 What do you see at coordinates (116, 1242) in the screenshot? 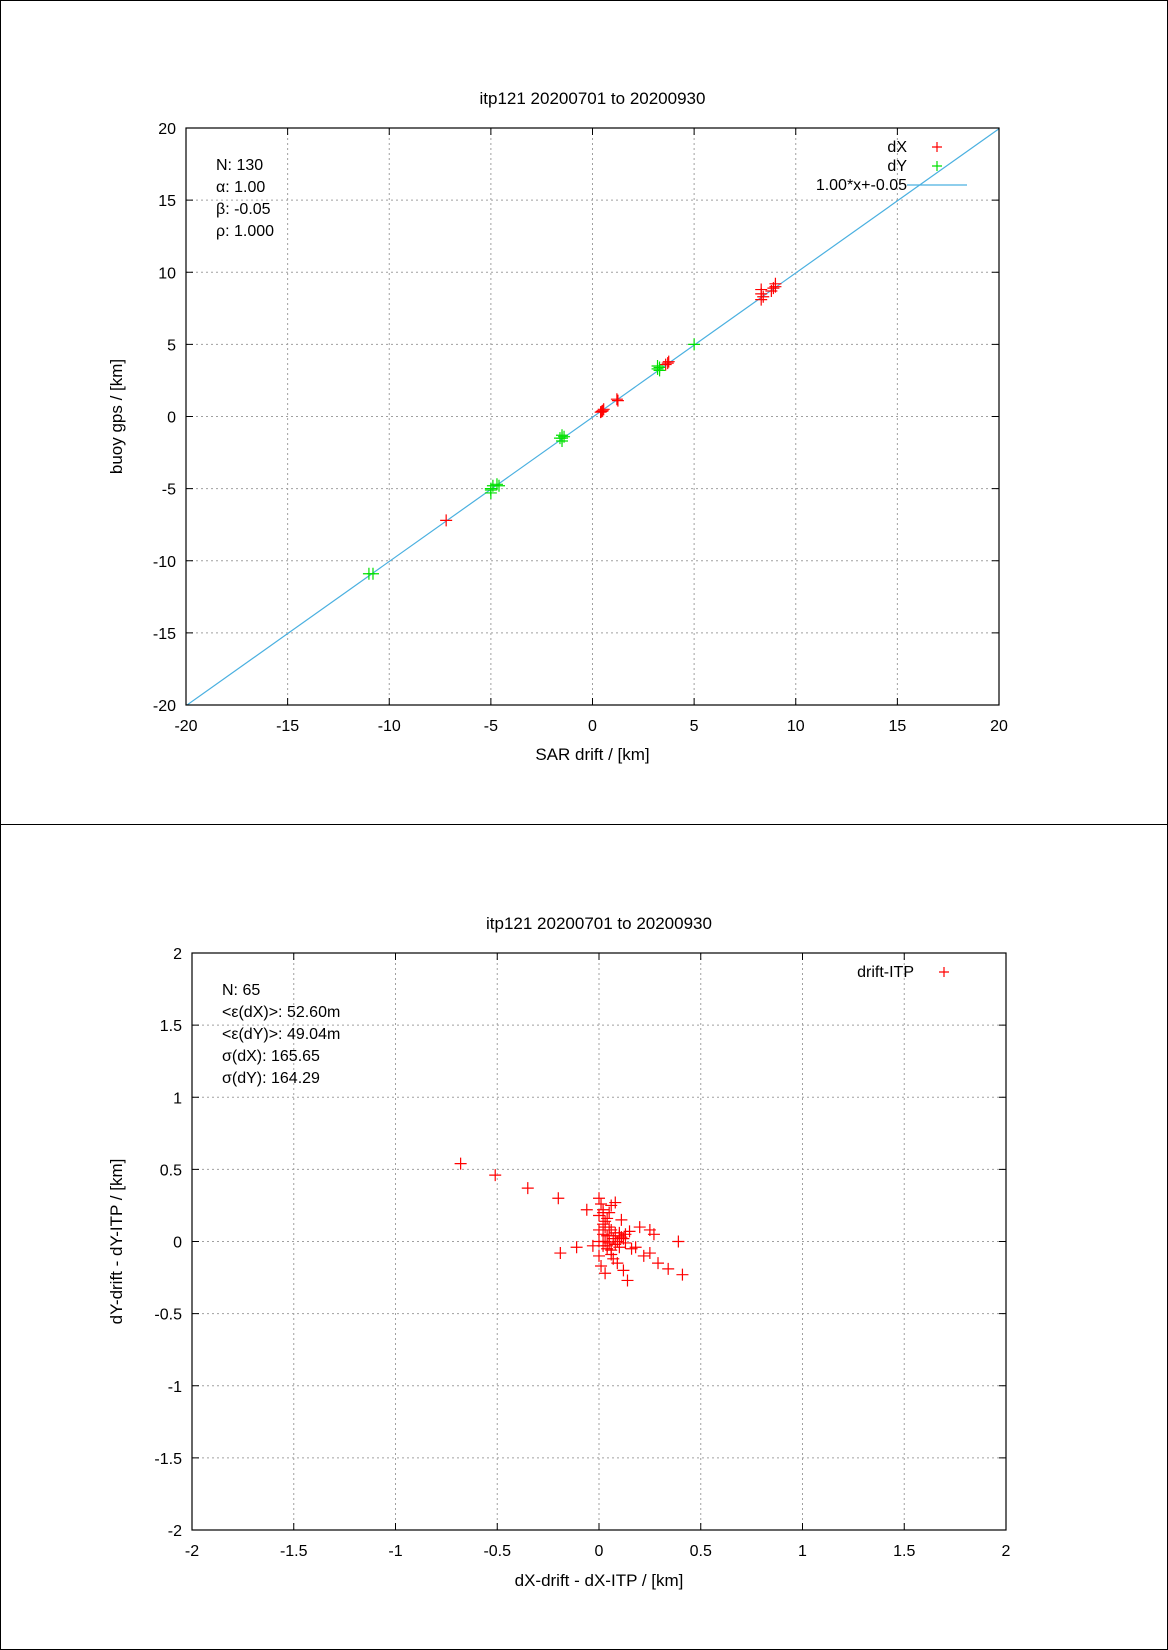
I see `y-axis-label: dY-drift - dY-ITP / [km]` at bounding box center [116, 1242].